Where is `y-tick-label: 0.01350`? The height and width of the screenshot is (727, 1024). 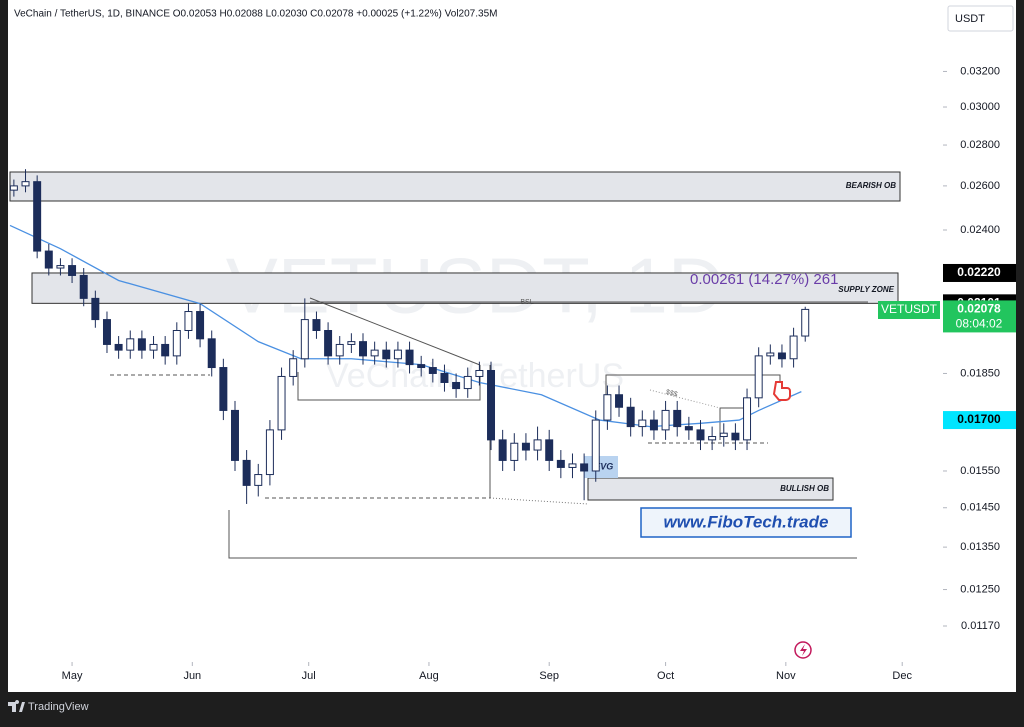 y-tick-label: 0.01350 is located at coordinates (980, 547).